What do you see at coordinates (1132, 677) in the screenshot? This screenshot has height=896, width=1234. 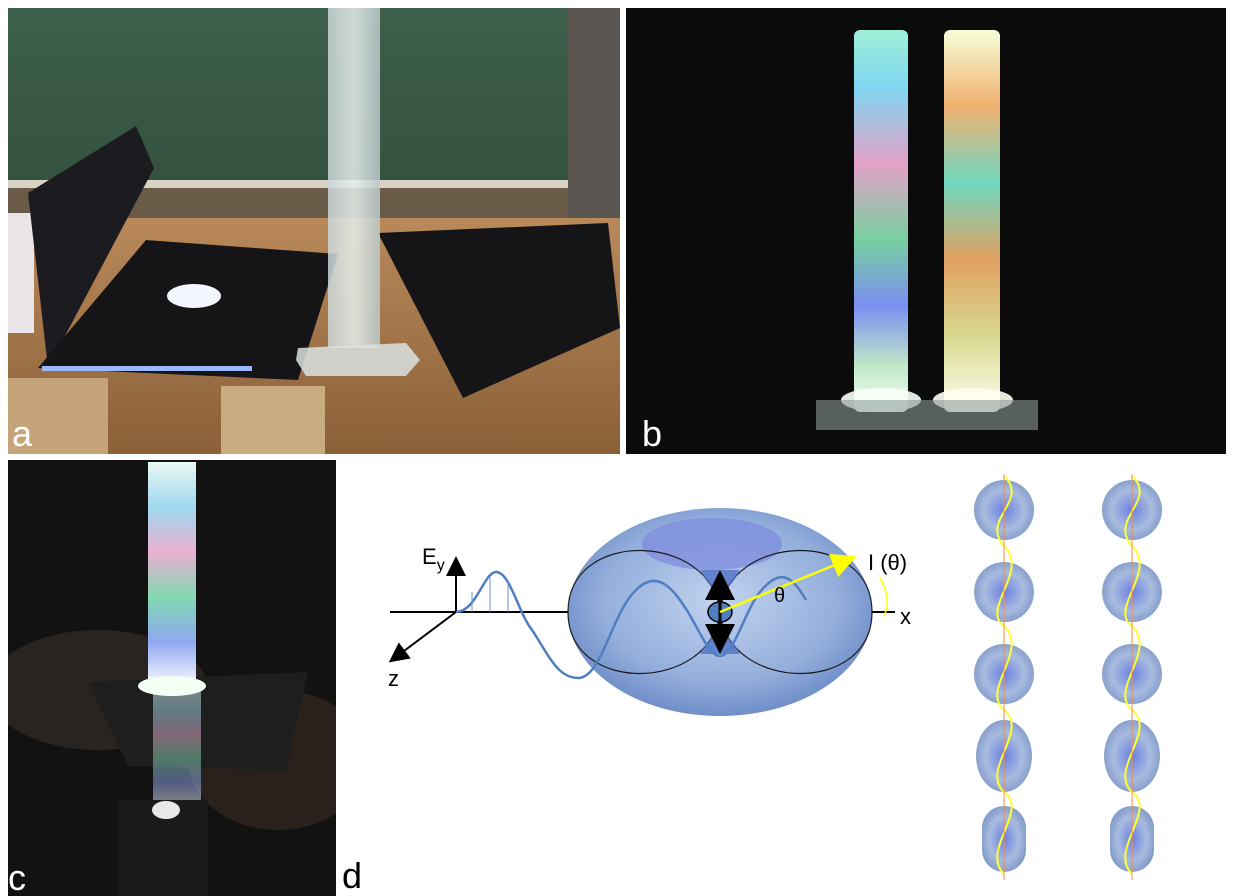 I see `sphere-stack-right` at bounding box center [1132, 677].